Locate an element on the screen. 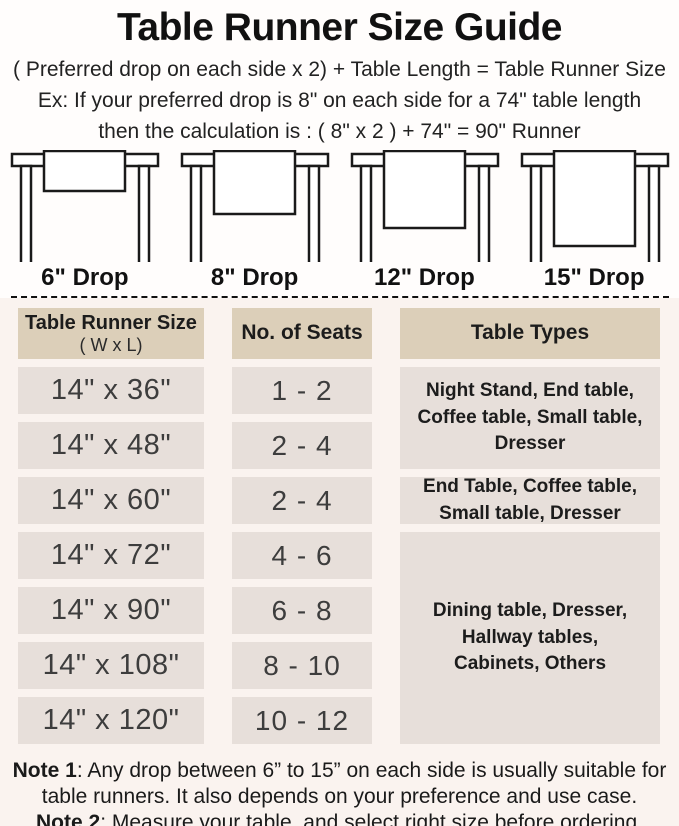  drop-labels-row: 6" Drop 8" Drop 12" Drop 15" Drop is located at coordinates (339, 277).